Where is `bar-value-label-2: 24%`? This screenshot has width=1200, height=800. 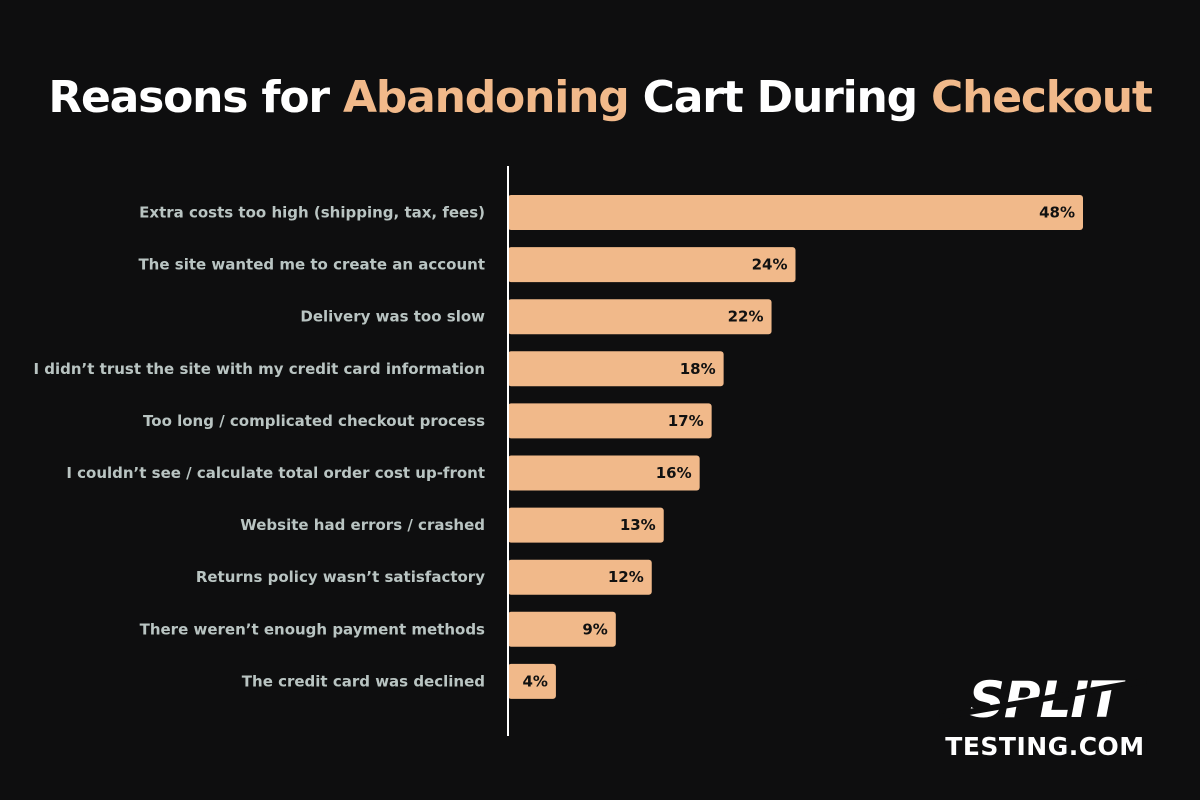 bar-value-label-2: 24% is located at coordinates (770, 265).